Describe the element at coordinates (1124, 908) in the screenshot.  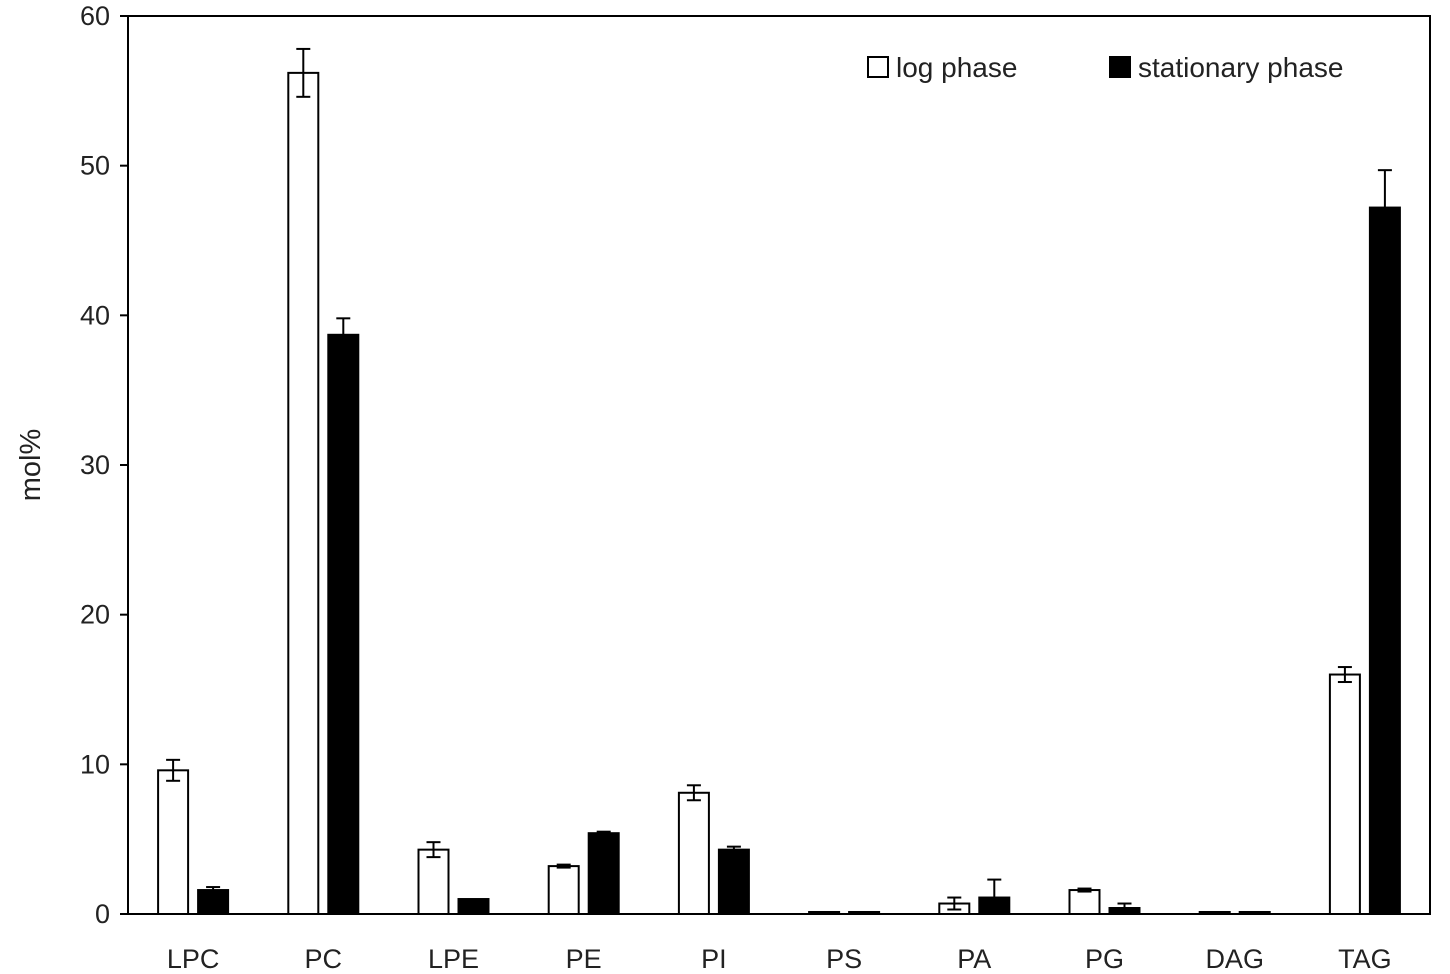
I see `error-bar-pg-stationary` at that location.